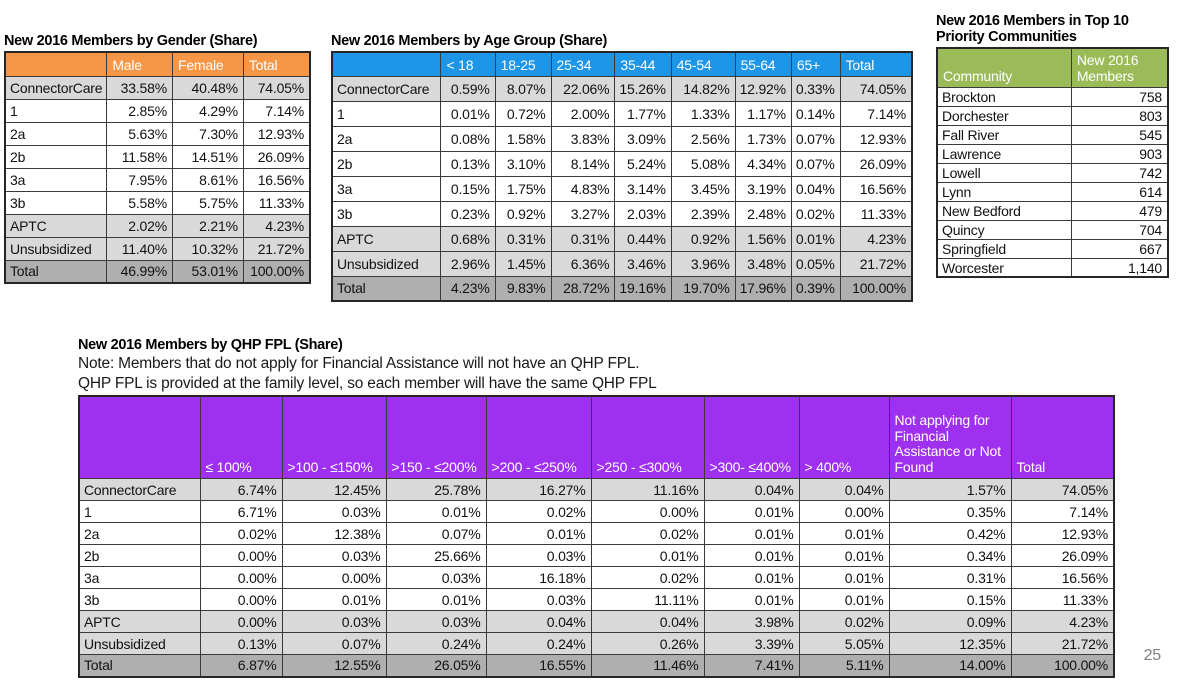 The width and height of the screenshot is (1187, 693). I want to click on value-cell: 3.48%, so click(763, 263).